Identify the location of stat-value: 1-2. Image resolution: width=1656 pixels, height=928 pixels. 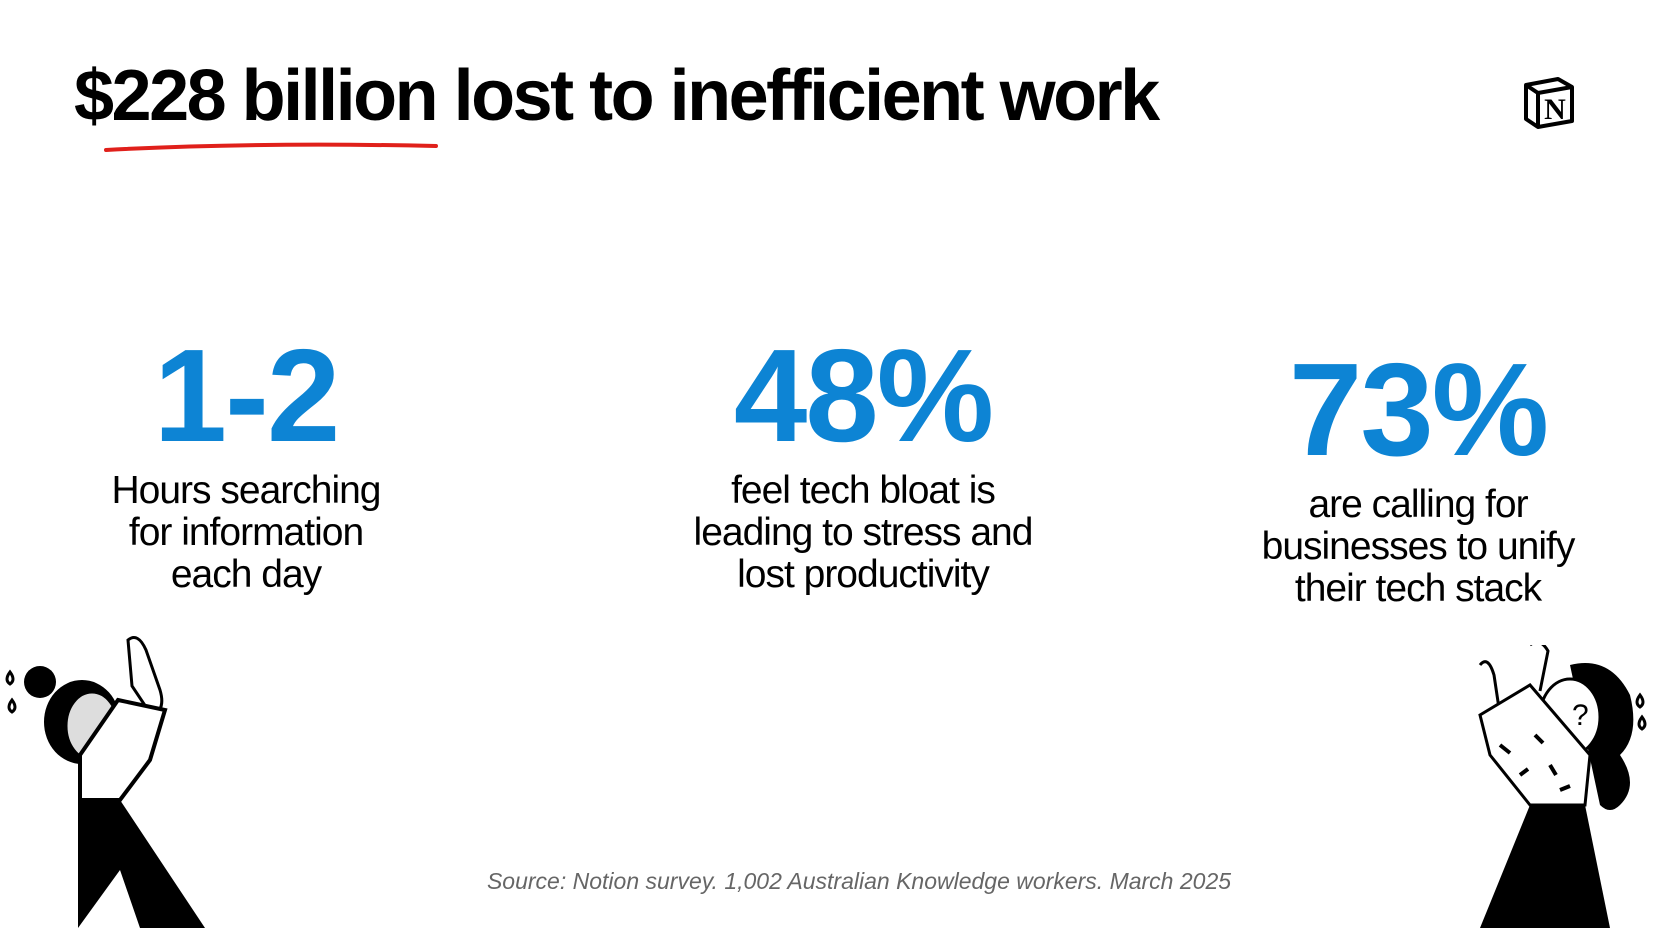
(247, 395).